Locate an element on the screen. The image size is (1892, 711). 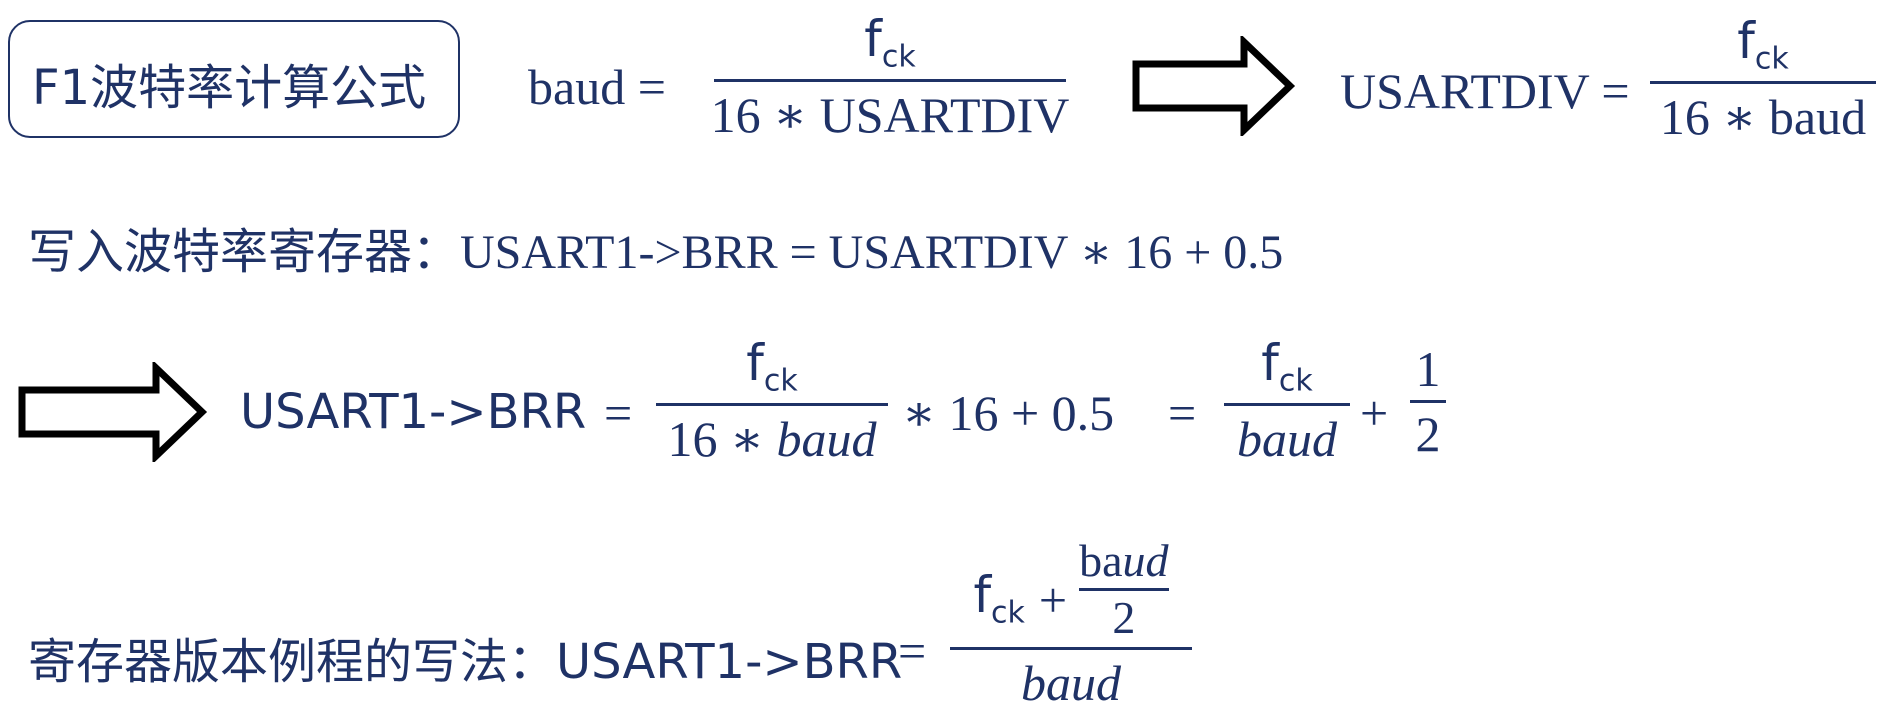
line3-eq1: = is located at coordinates (618, 413).